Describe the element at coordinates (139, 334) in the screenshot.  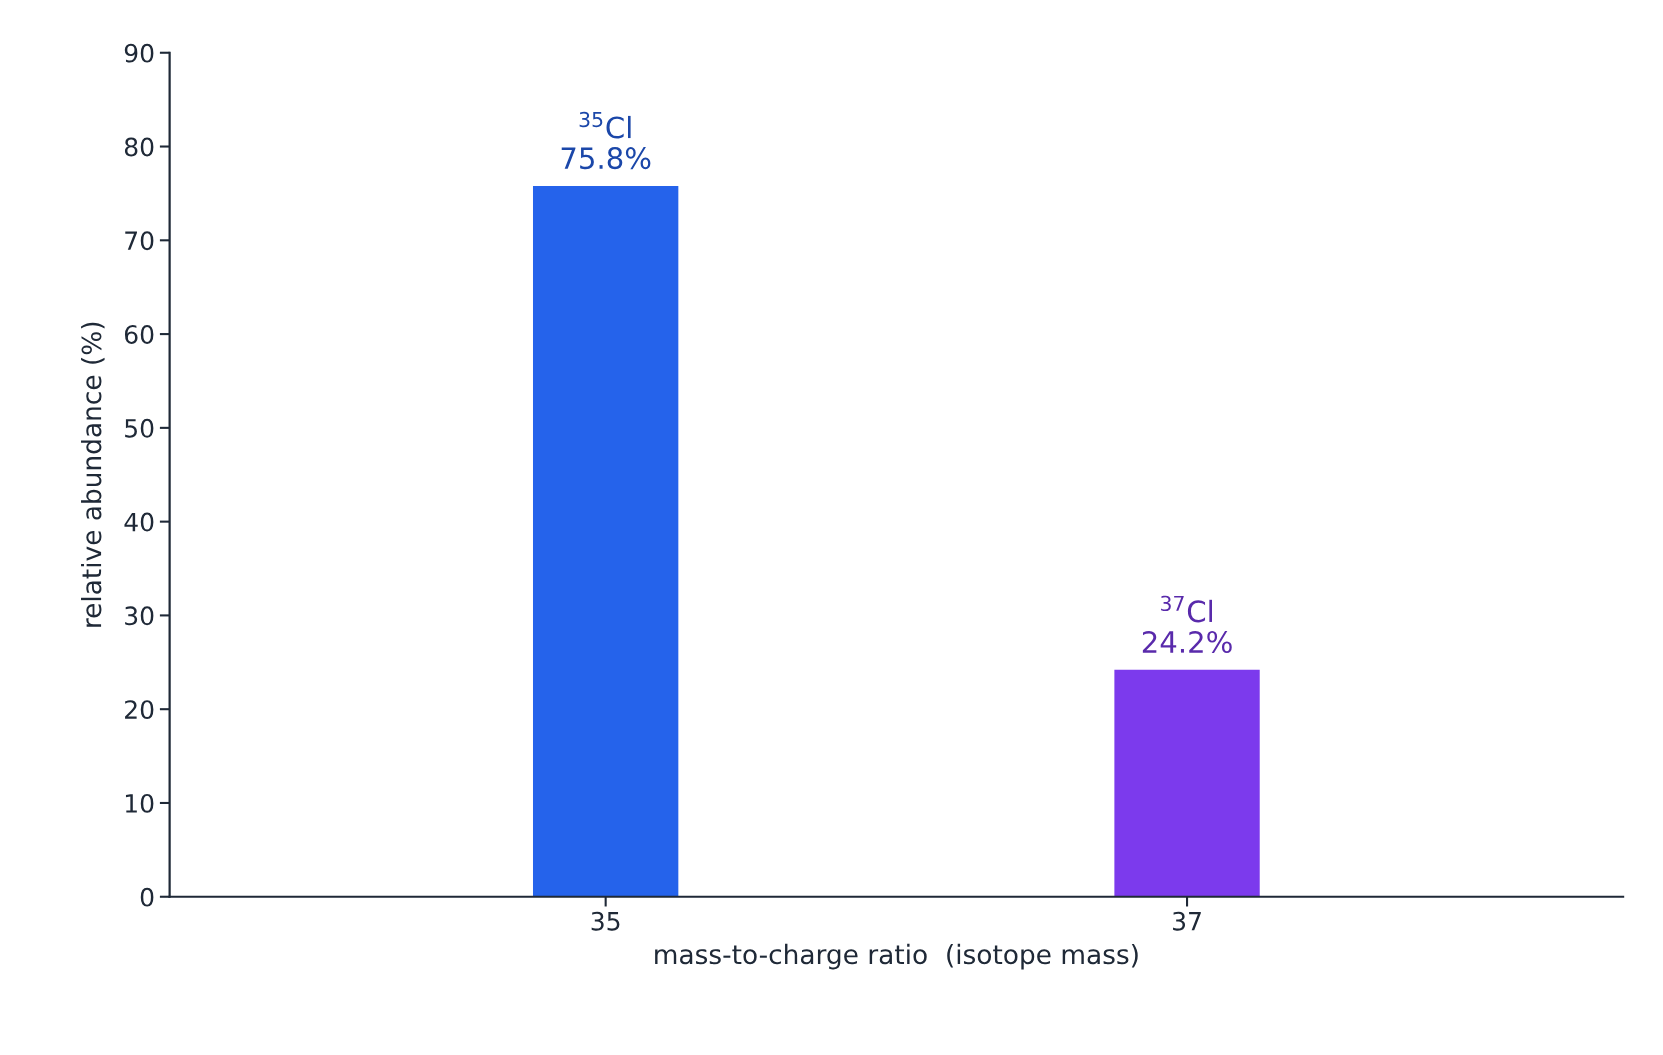
I see `y-tick-label: 60` at that location.